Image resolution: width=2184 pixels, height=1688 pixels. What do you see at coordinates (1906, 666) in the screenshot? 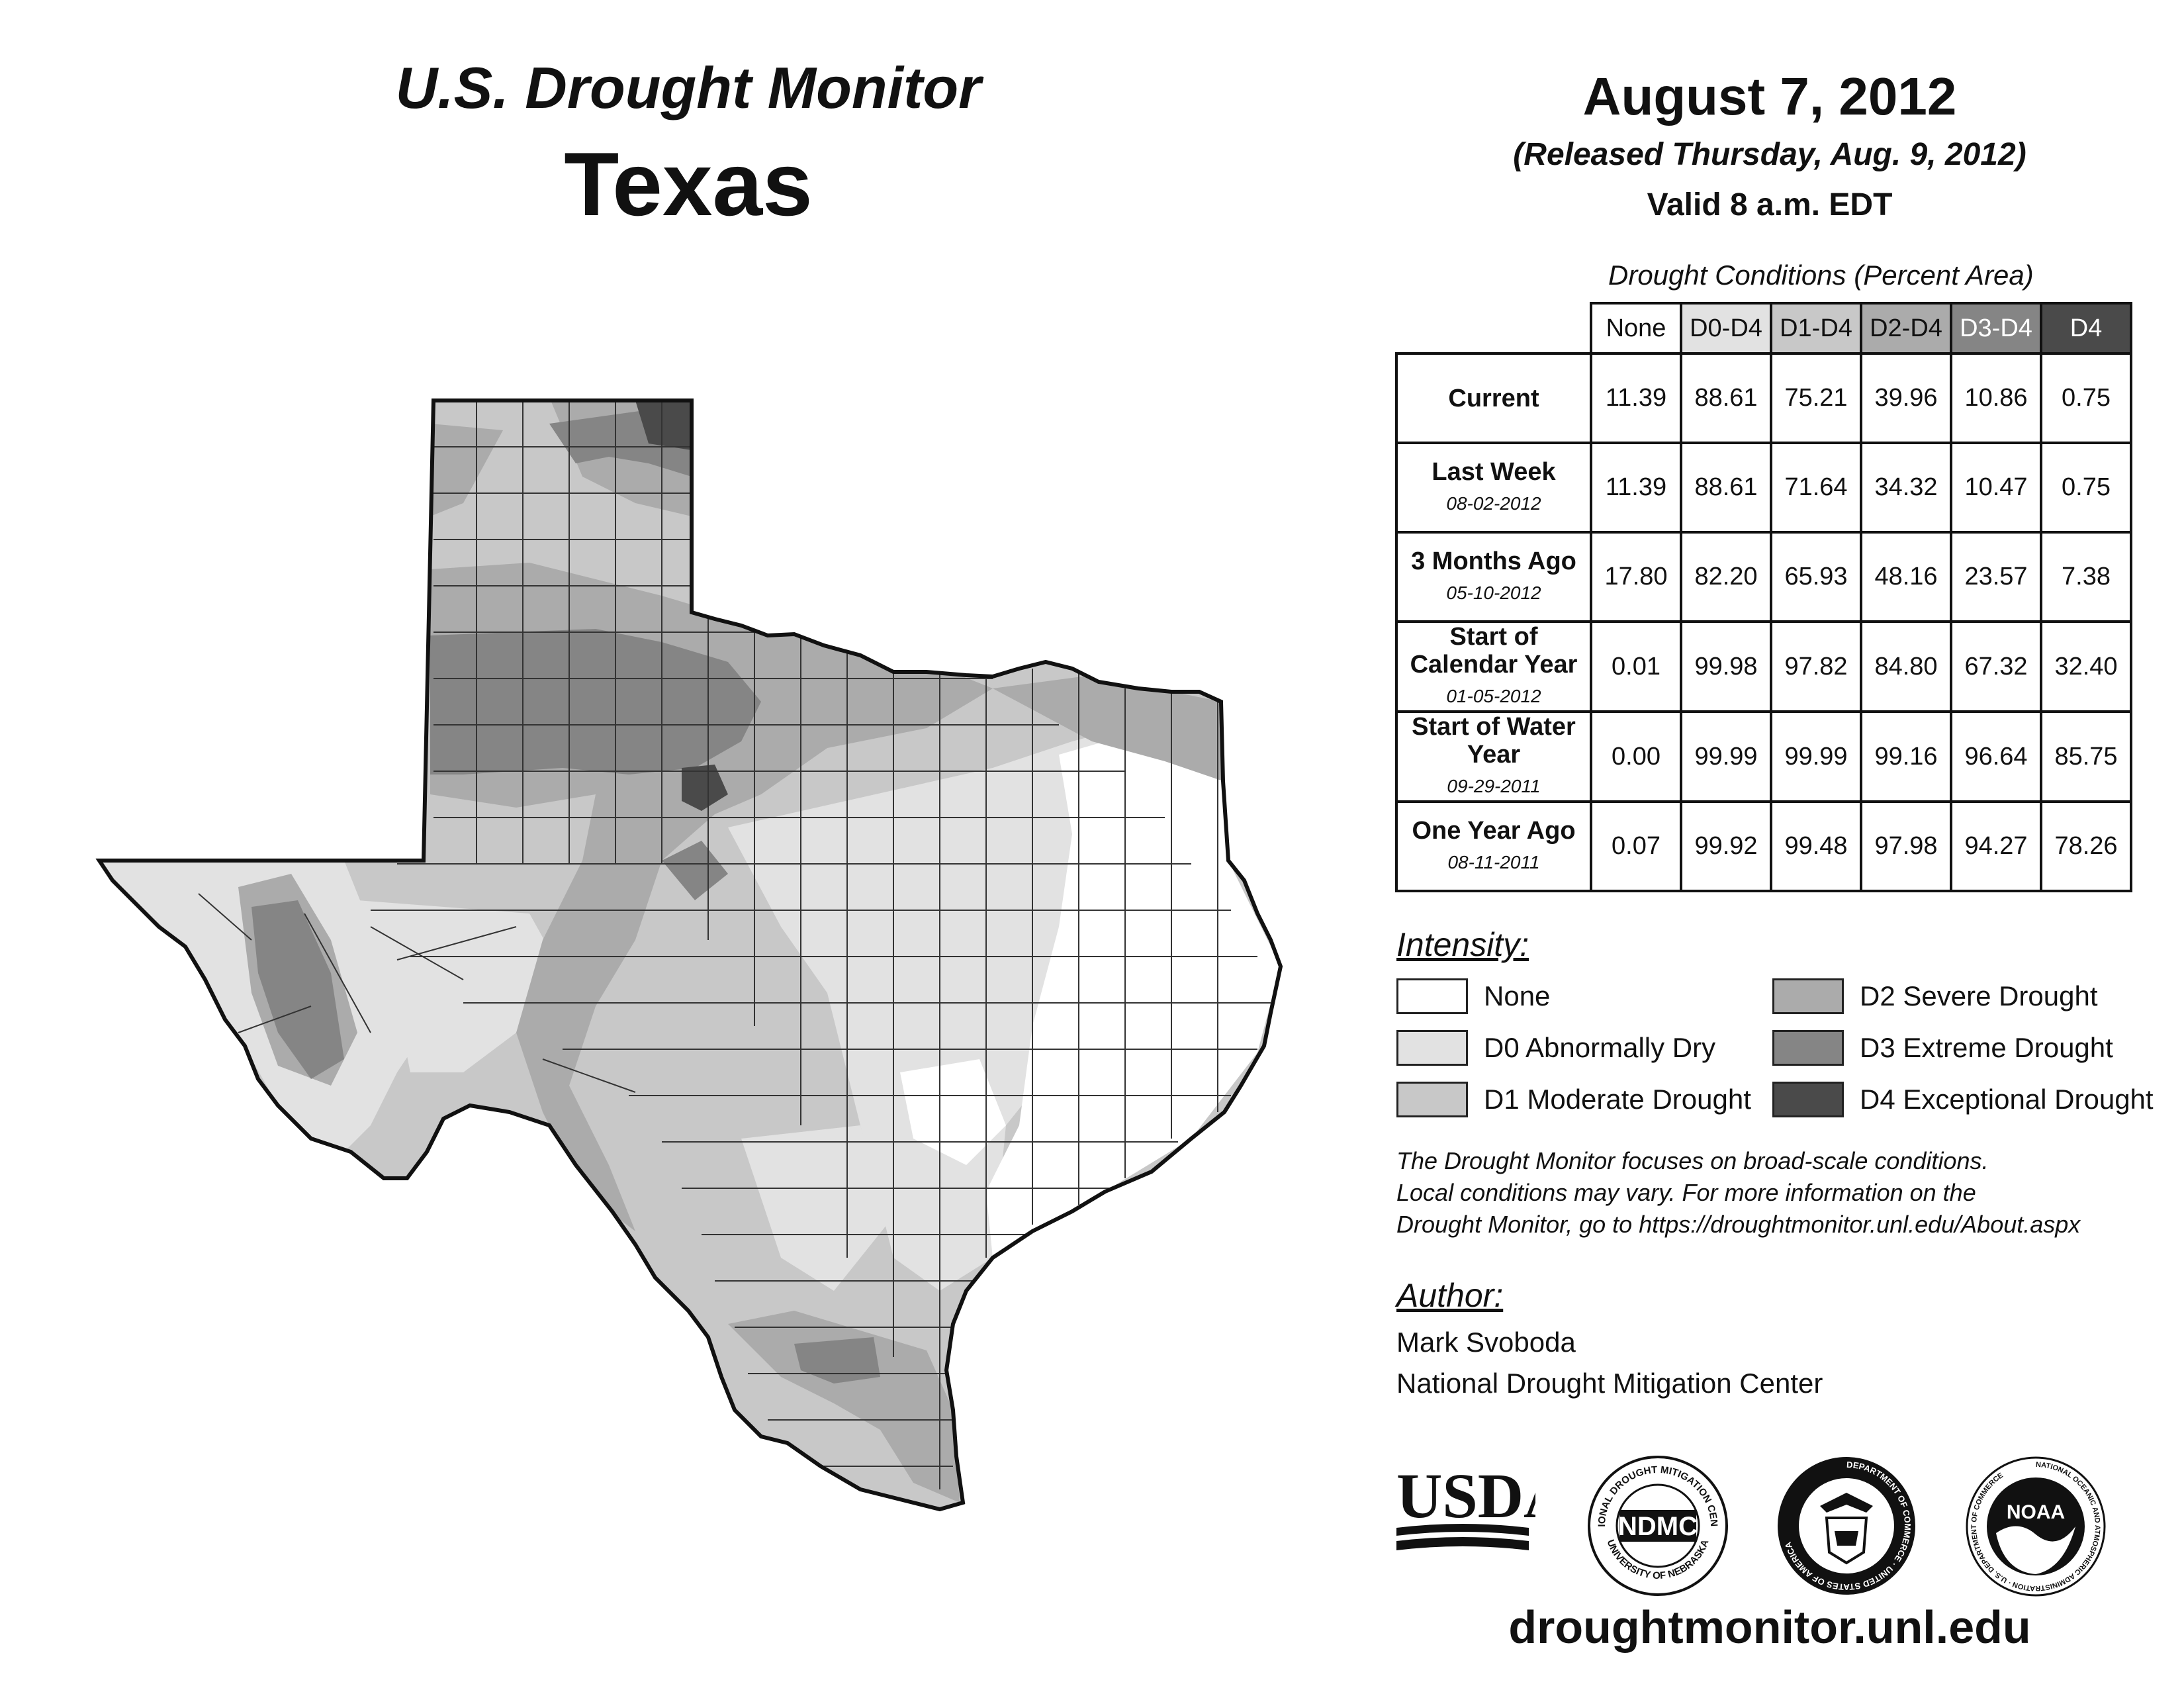
I see `table-cell: 84.80` at bounding box center [1906, 666].